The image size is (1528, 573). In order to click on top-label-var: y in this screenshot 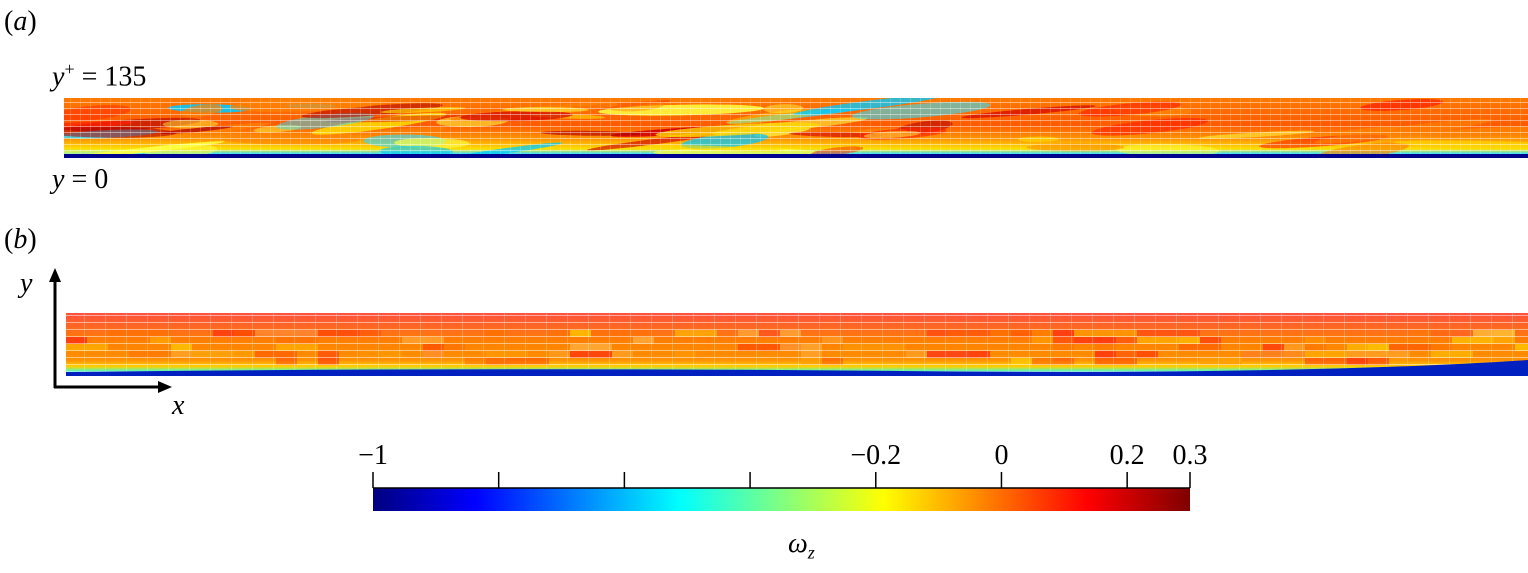, I will do `click(58, 77)`.